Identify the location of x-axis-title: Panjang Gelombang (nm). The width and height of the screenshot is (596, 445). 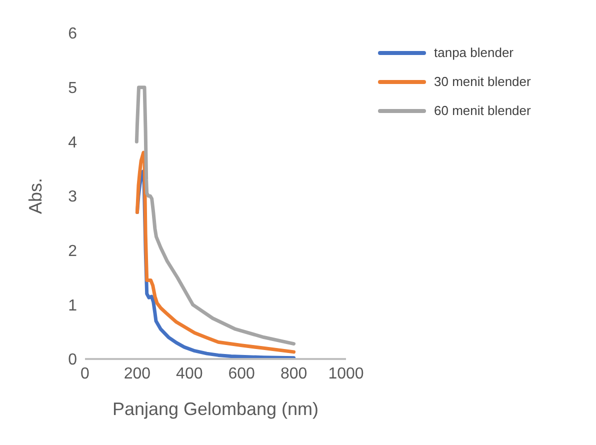
(215, 409).